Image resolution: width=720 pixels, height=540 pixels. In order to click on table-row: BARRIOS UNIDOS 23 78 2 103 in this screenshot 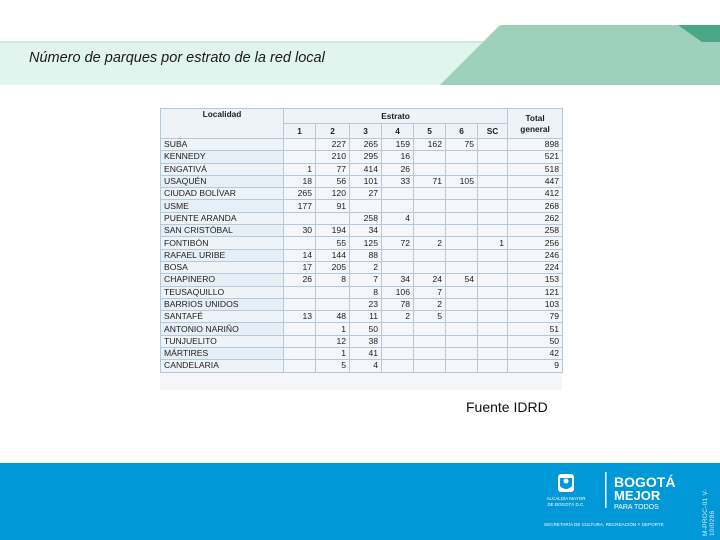, I will do `click(362, 304)`.